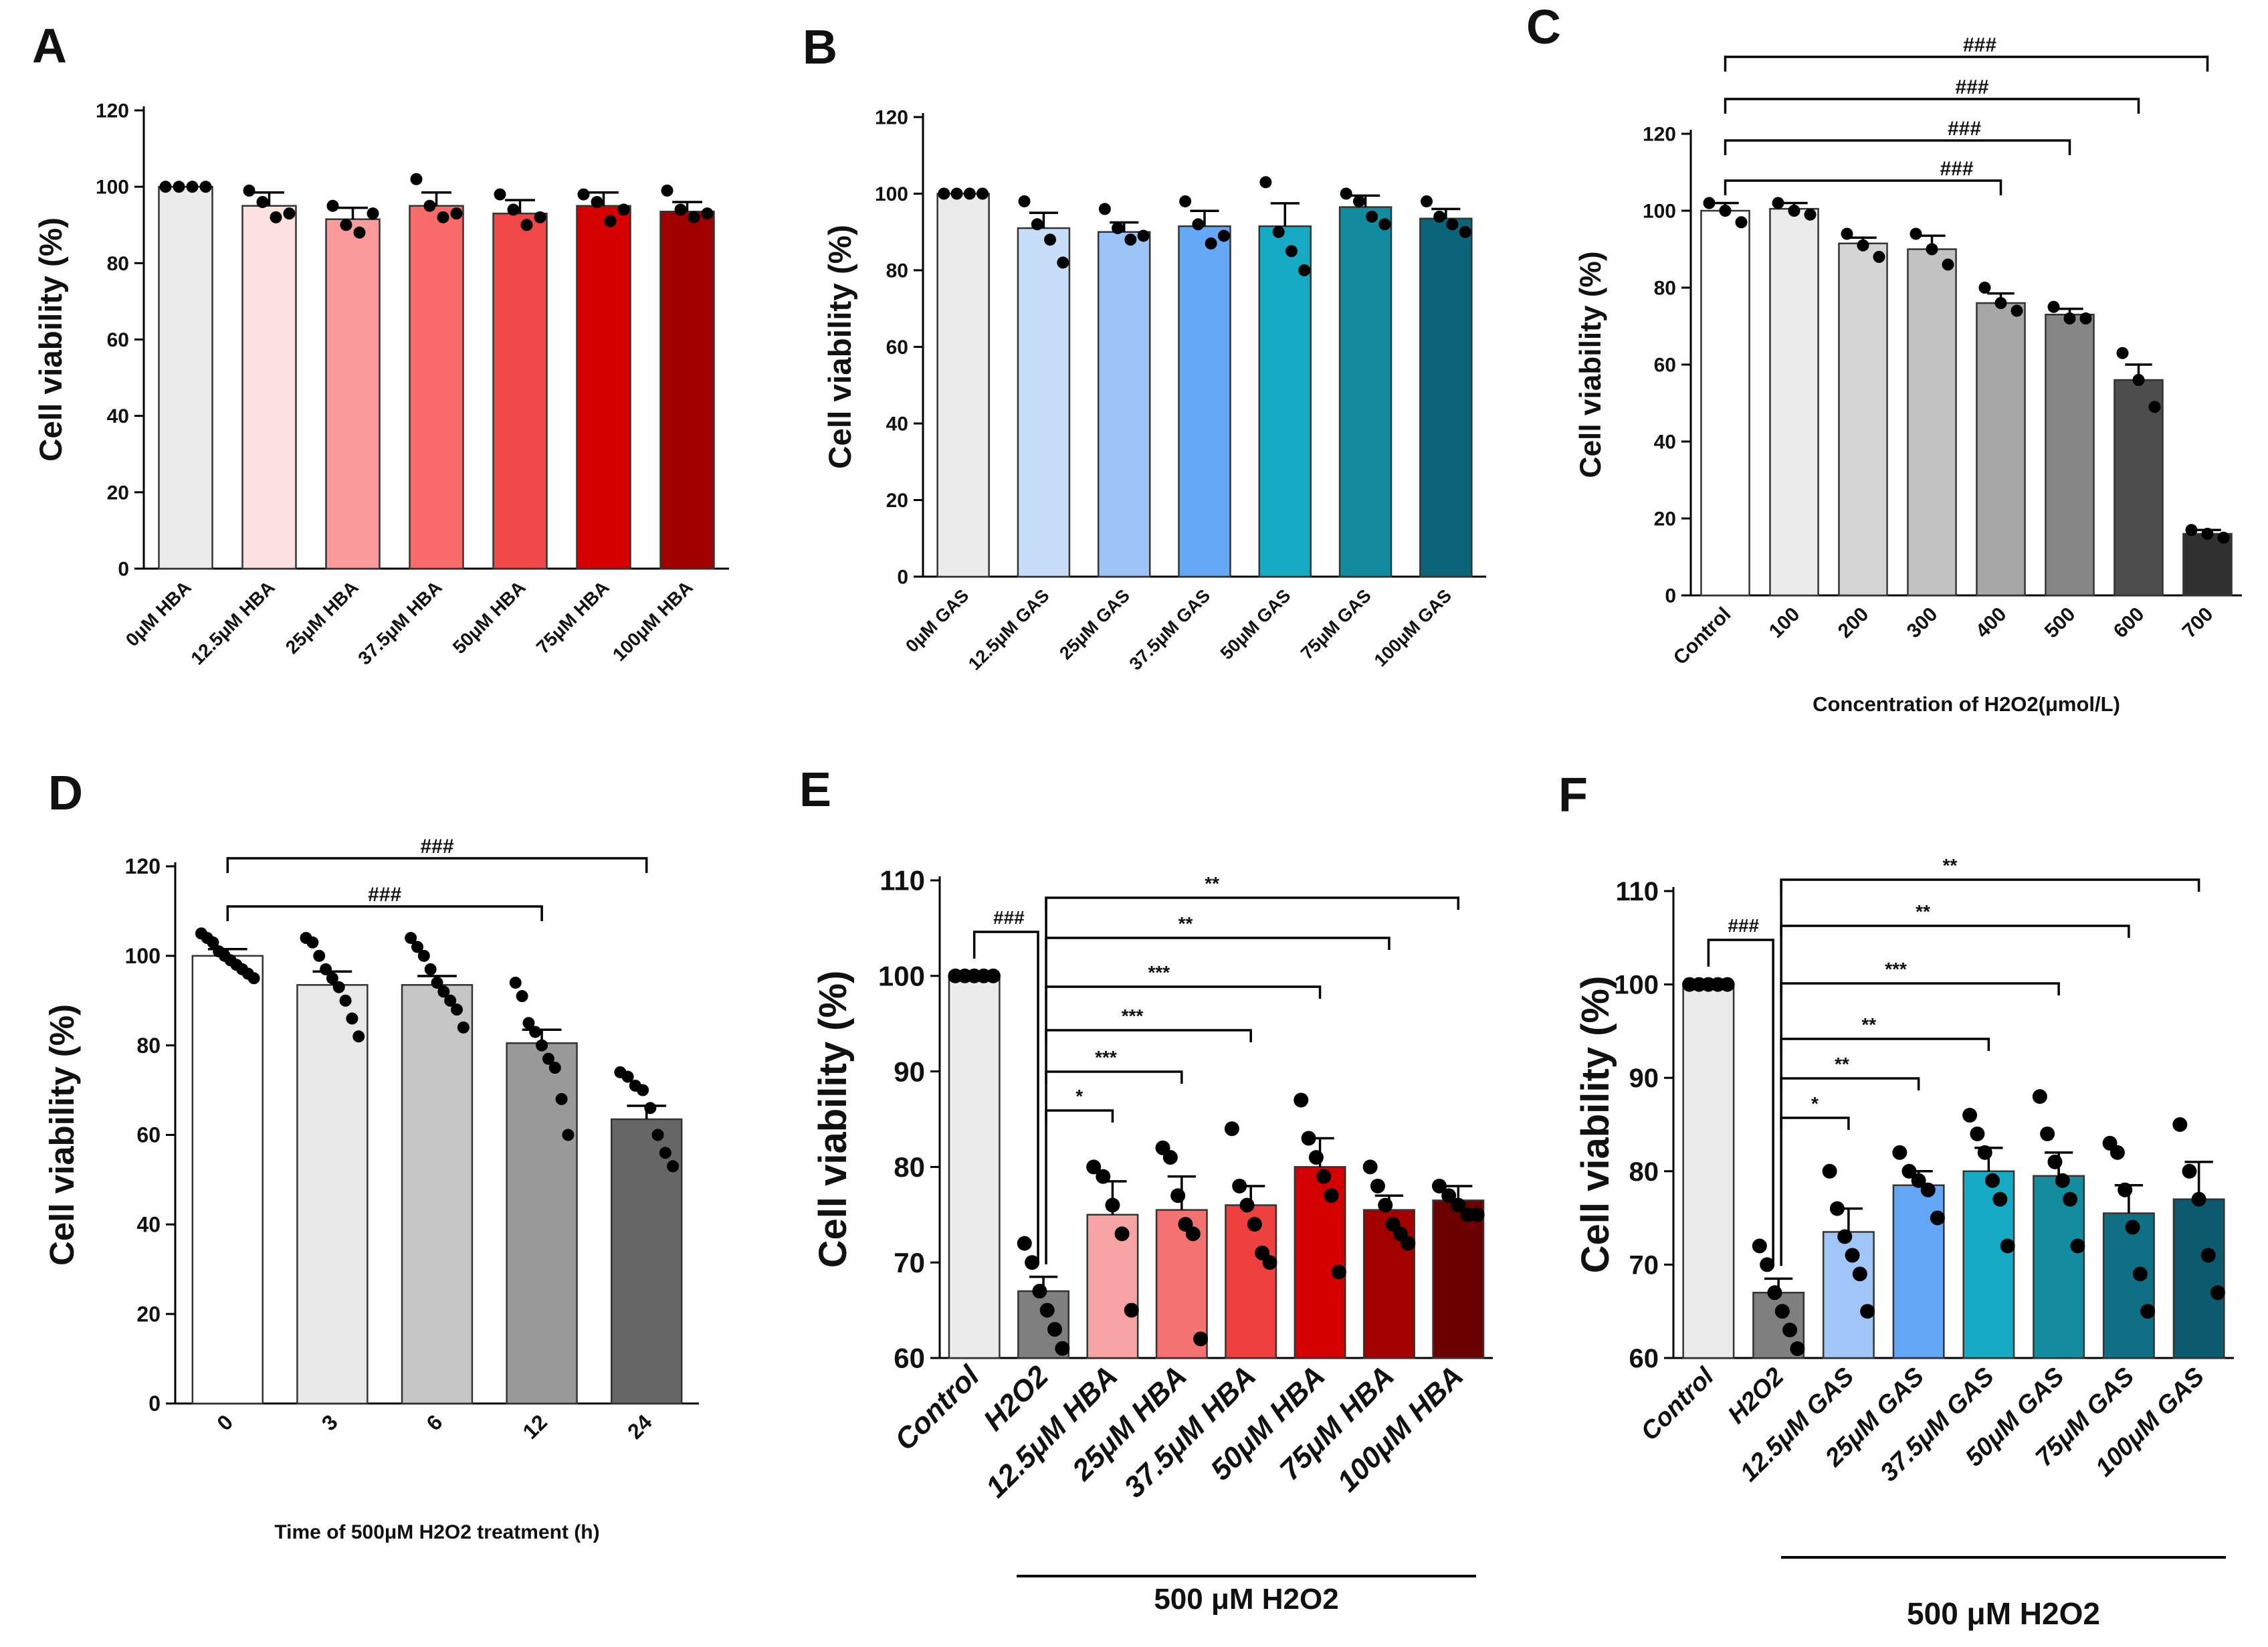 This screenshot has width=2268, height=1647. Describe the element at coordinates (640, 1427) in the screenshot. I see `category-label: 24` at that location.